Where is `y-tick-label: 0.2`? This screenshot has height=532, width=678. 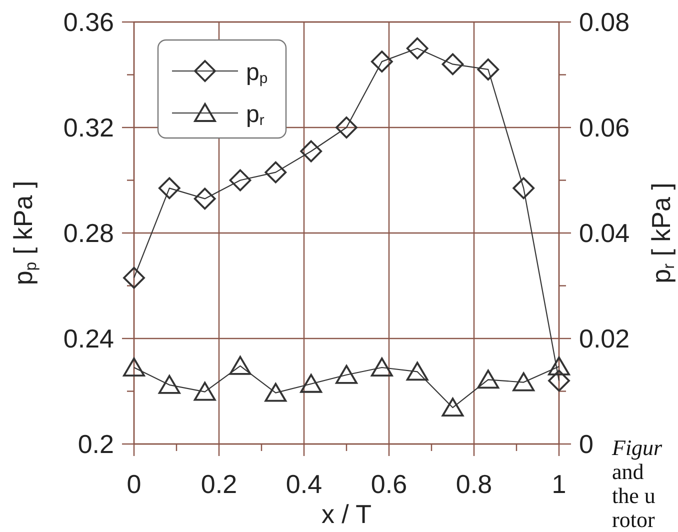 y-tick-label: 0.2 is located at coordinates (96, 444).